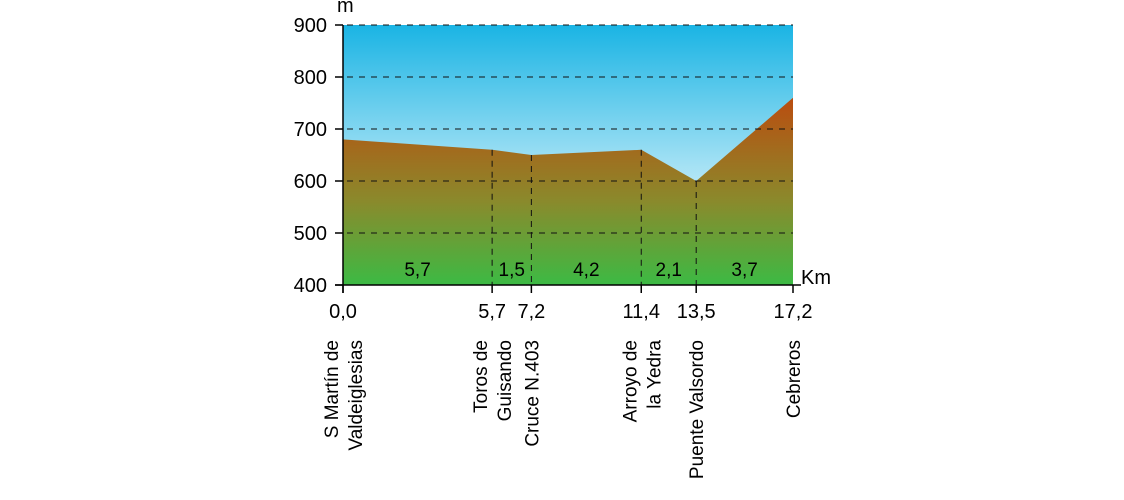 The width and height of the screenshot is (1124, 500). I want to click on y-tick-label: 400, so click(310, 286).